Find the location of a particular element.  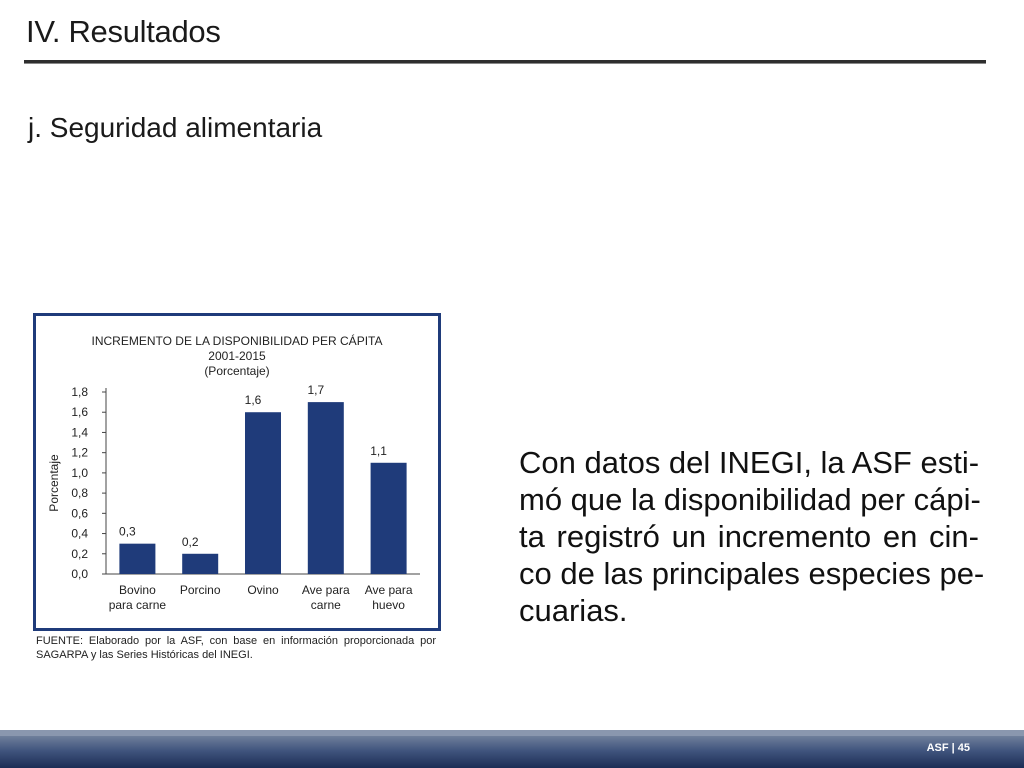

y-tick-label: 1,8 is located at coordinates (79, 392).